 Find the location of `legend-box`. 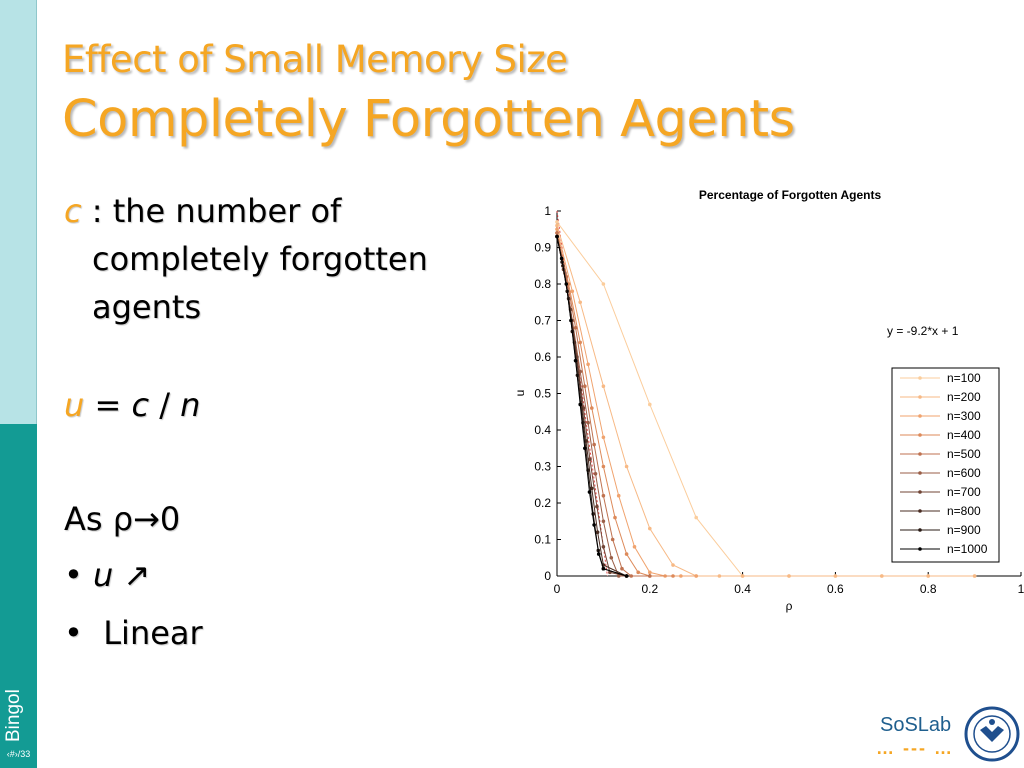

legend-box is located at coordinates (945, 465).